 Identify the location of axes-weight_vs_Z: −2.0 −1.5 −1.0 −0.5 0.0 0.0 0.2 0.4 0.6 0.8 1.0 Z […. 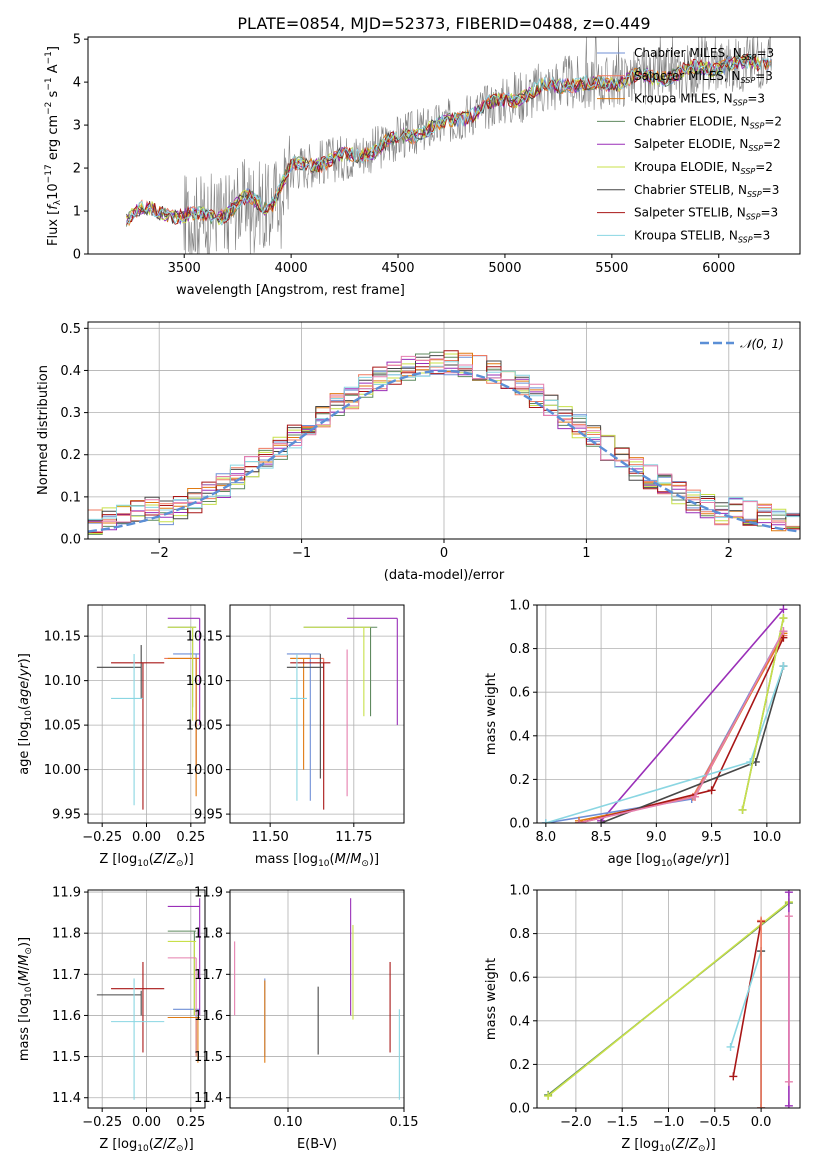
(642, 1019).